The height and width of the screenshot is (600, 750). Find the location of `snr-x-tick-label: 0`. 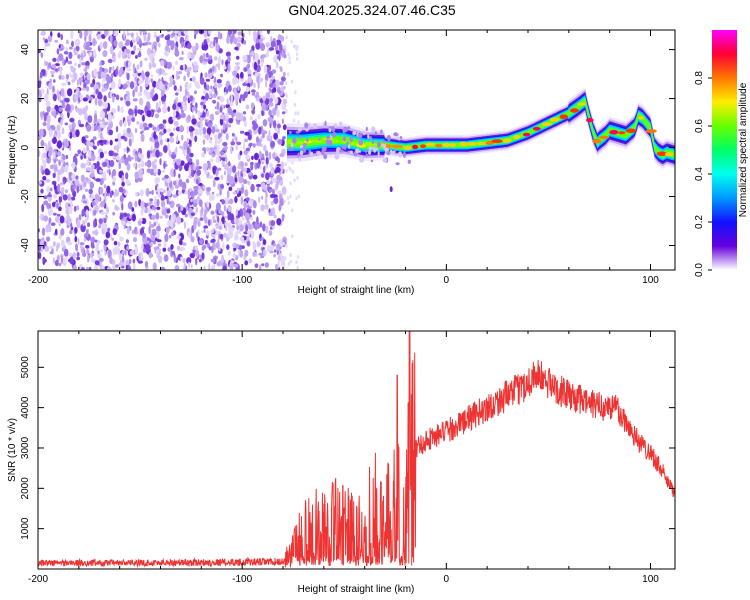

snr-x-tick-label: 0 is located at coordinates (447, 579).